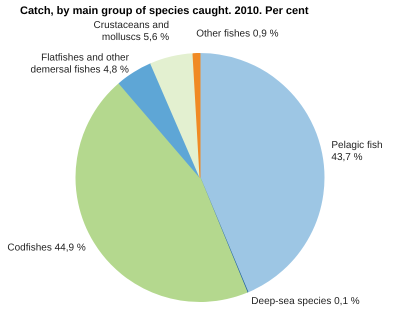 This screenshot has width=400, height=320. I want to click on slice-label: Flatfishes and other demersal fishes 4,8 %, so click(80, 64).